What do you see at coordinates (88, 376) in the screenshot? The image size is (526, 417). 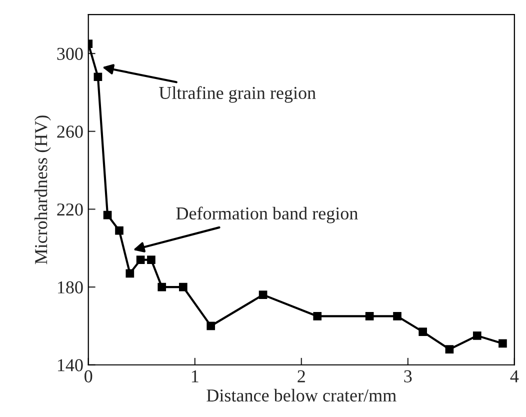 I see `x-tick-label: 0` at bounding box center [88, 376].